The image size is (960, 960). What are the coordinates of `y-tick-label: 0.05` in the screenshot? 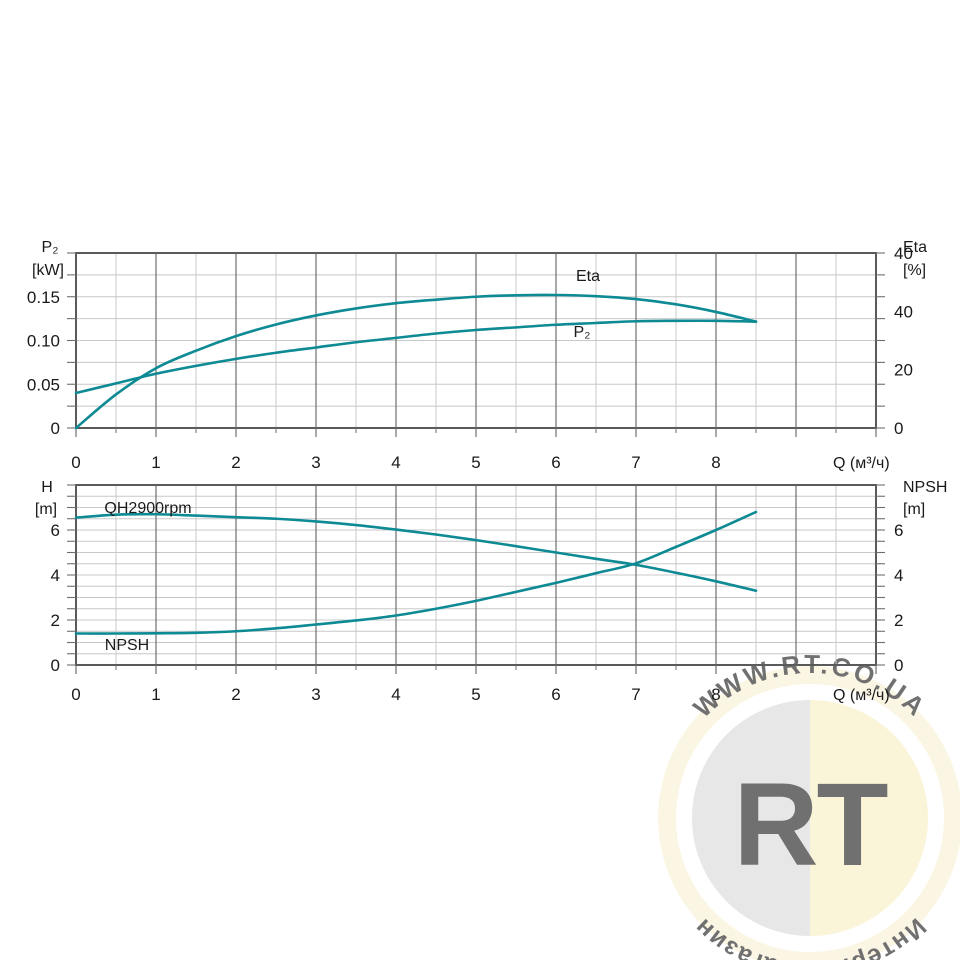 It's located at (43, 384).